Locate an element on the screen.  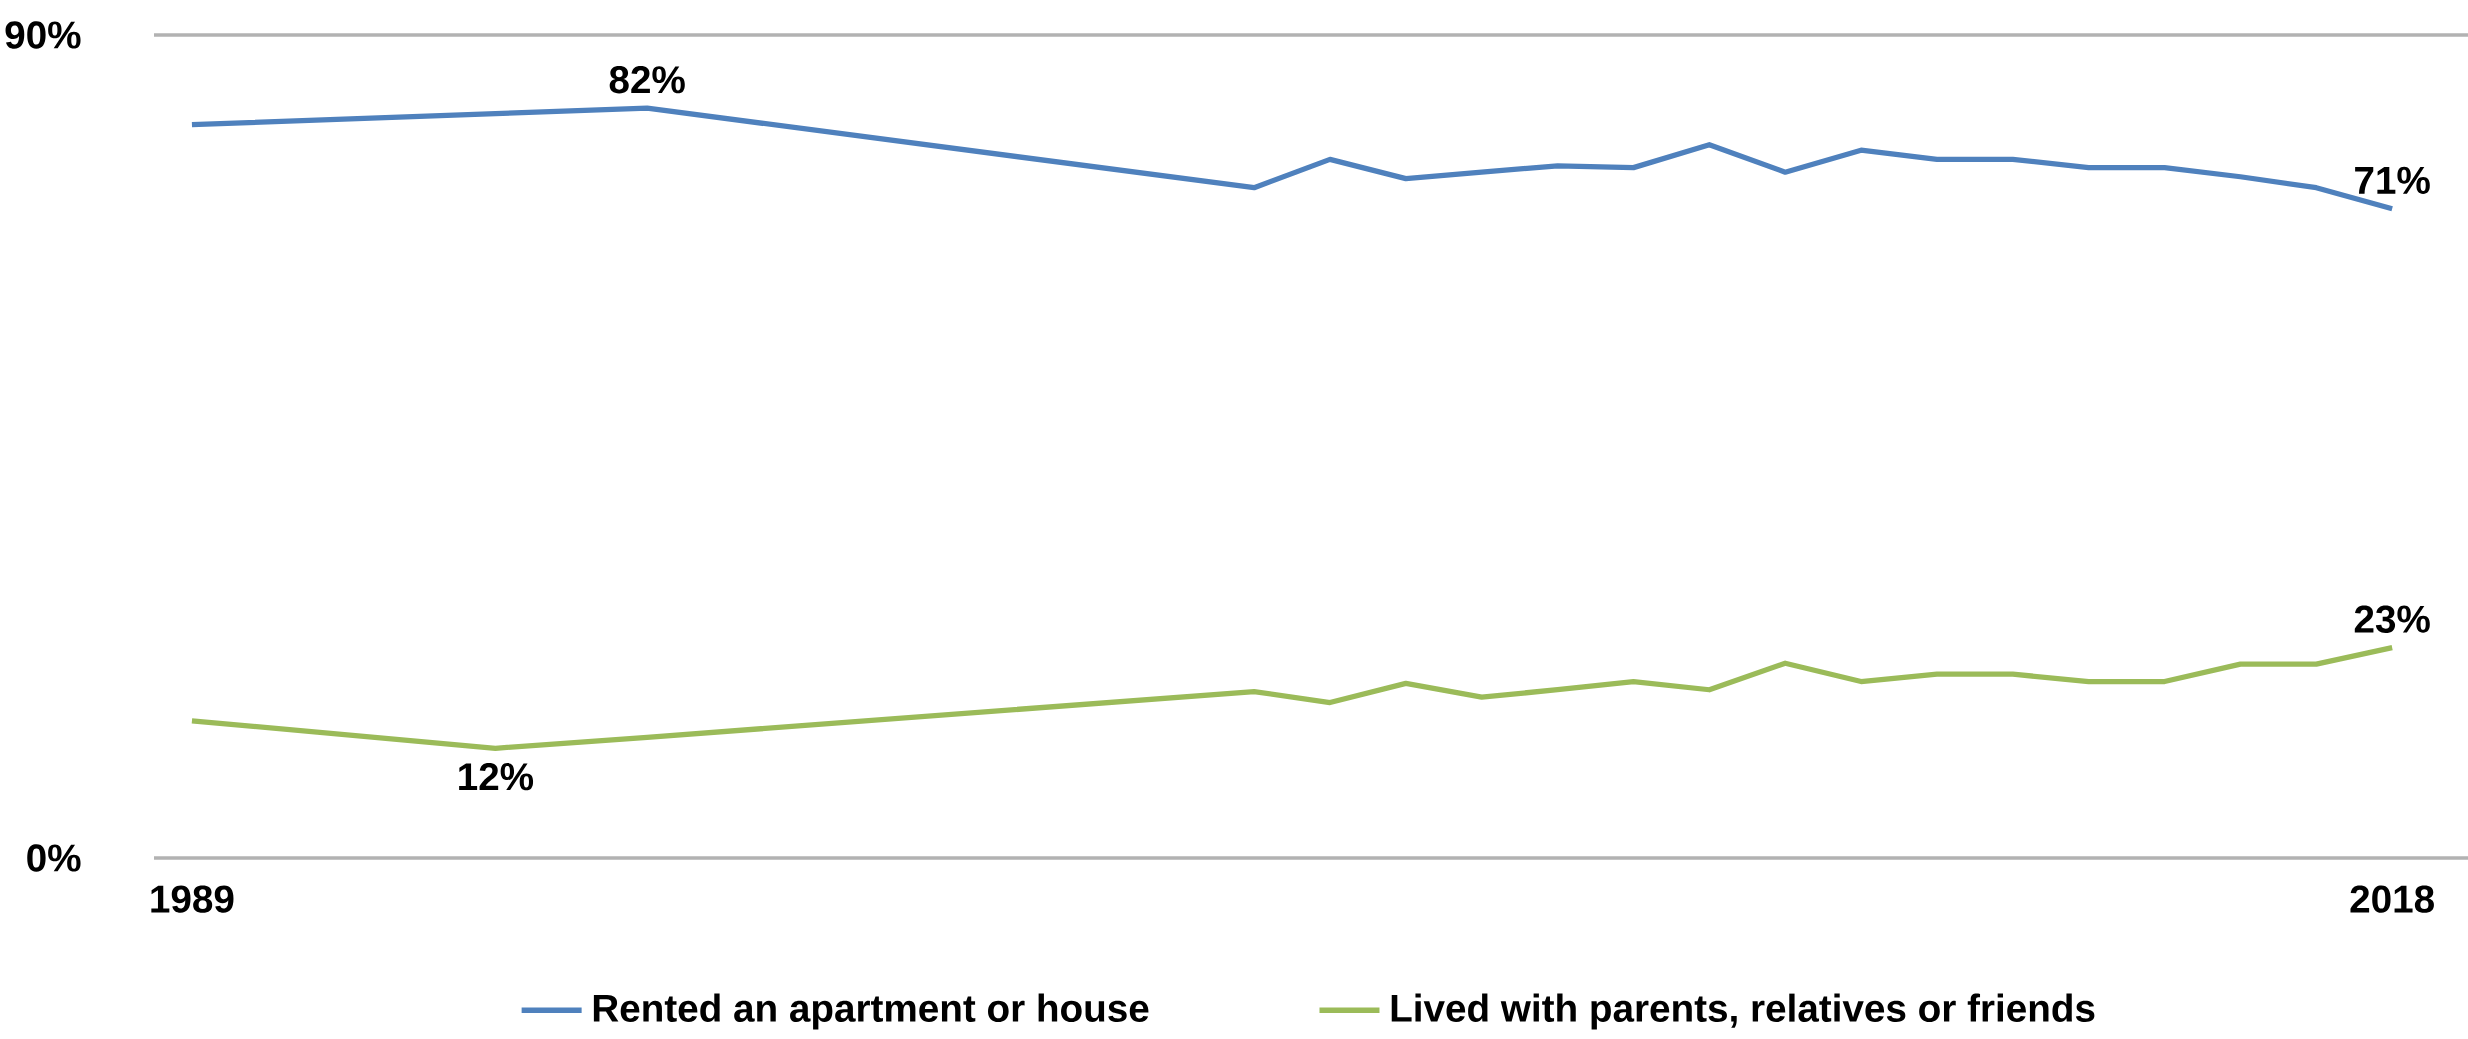
legend-label: Lived with parents, relatives or friends is located at coordinates (1743, 1011).